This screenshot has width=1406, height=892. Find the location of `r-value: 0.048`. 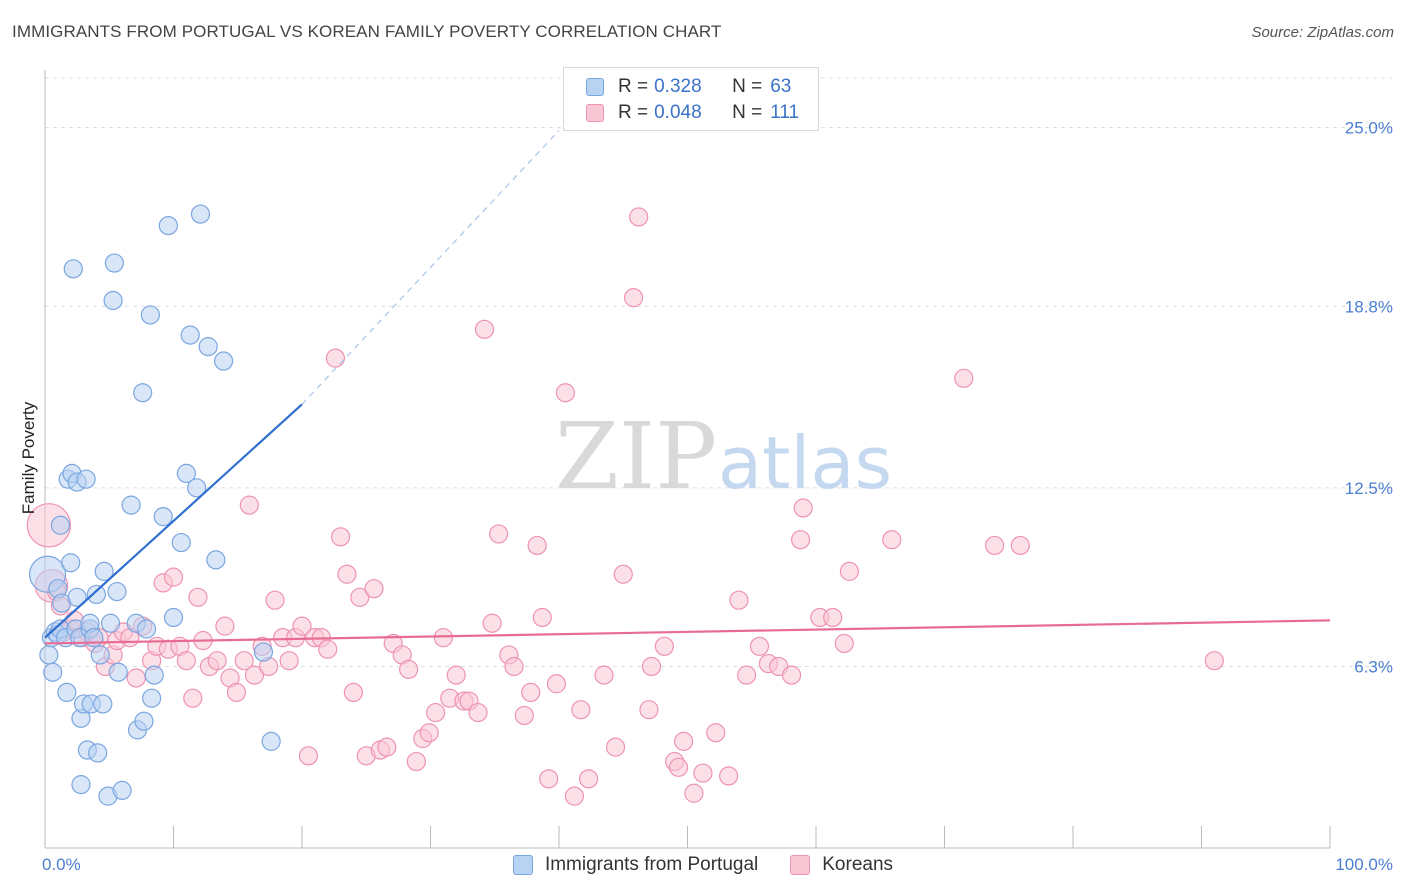

r-value: 0.048 is located at coordinates (678, 112).